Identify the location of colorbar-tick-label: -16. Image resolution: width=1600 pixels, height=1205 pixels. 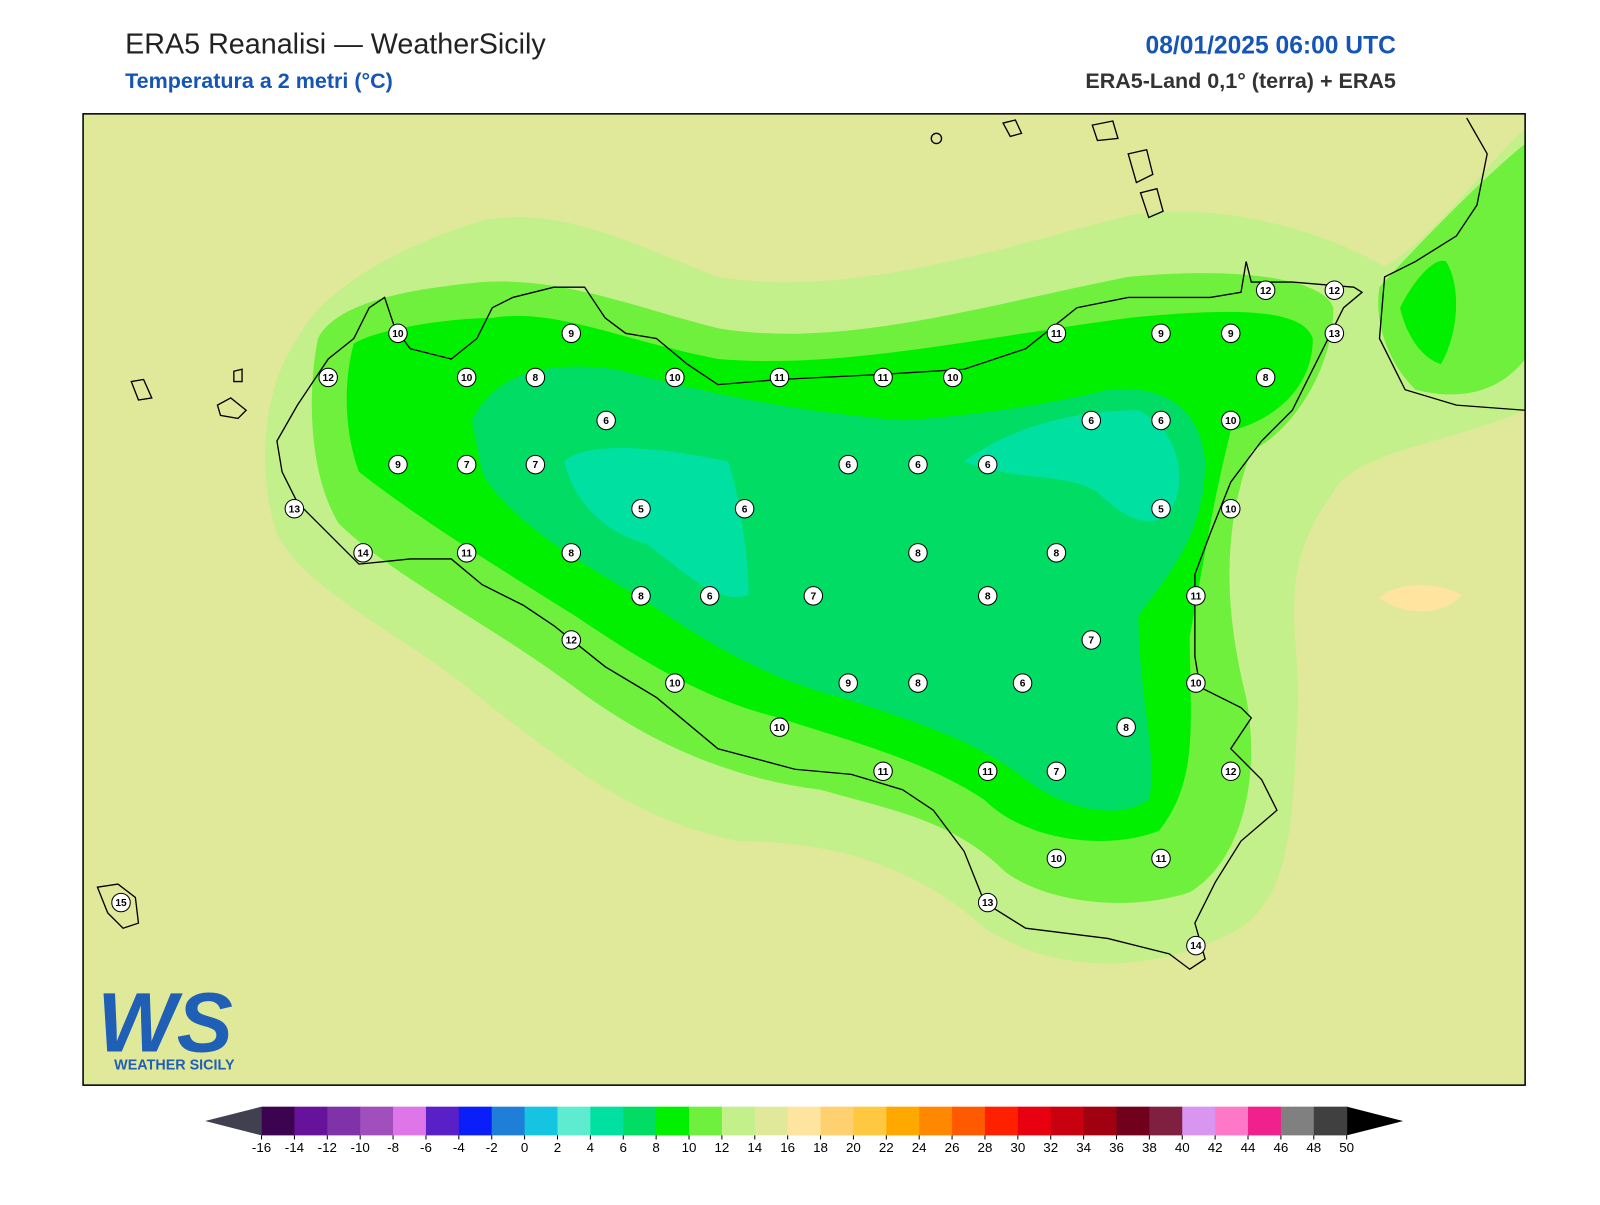
(261, 1147).